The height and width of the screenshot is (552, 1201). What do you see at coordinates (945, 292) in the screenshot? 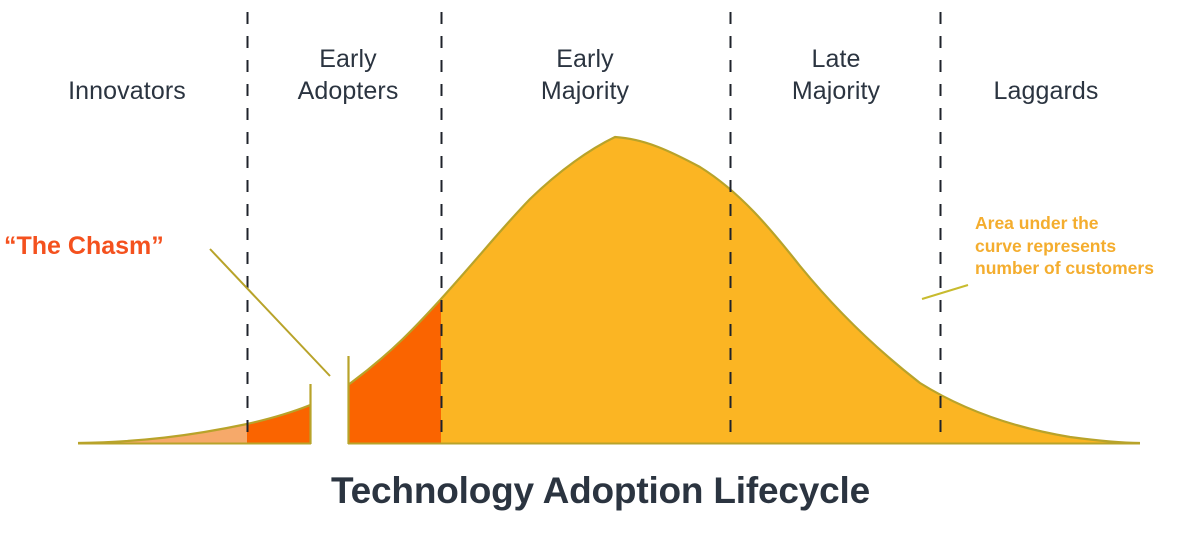
I see `annotation-leader-line` at bounding box center [945, 292].